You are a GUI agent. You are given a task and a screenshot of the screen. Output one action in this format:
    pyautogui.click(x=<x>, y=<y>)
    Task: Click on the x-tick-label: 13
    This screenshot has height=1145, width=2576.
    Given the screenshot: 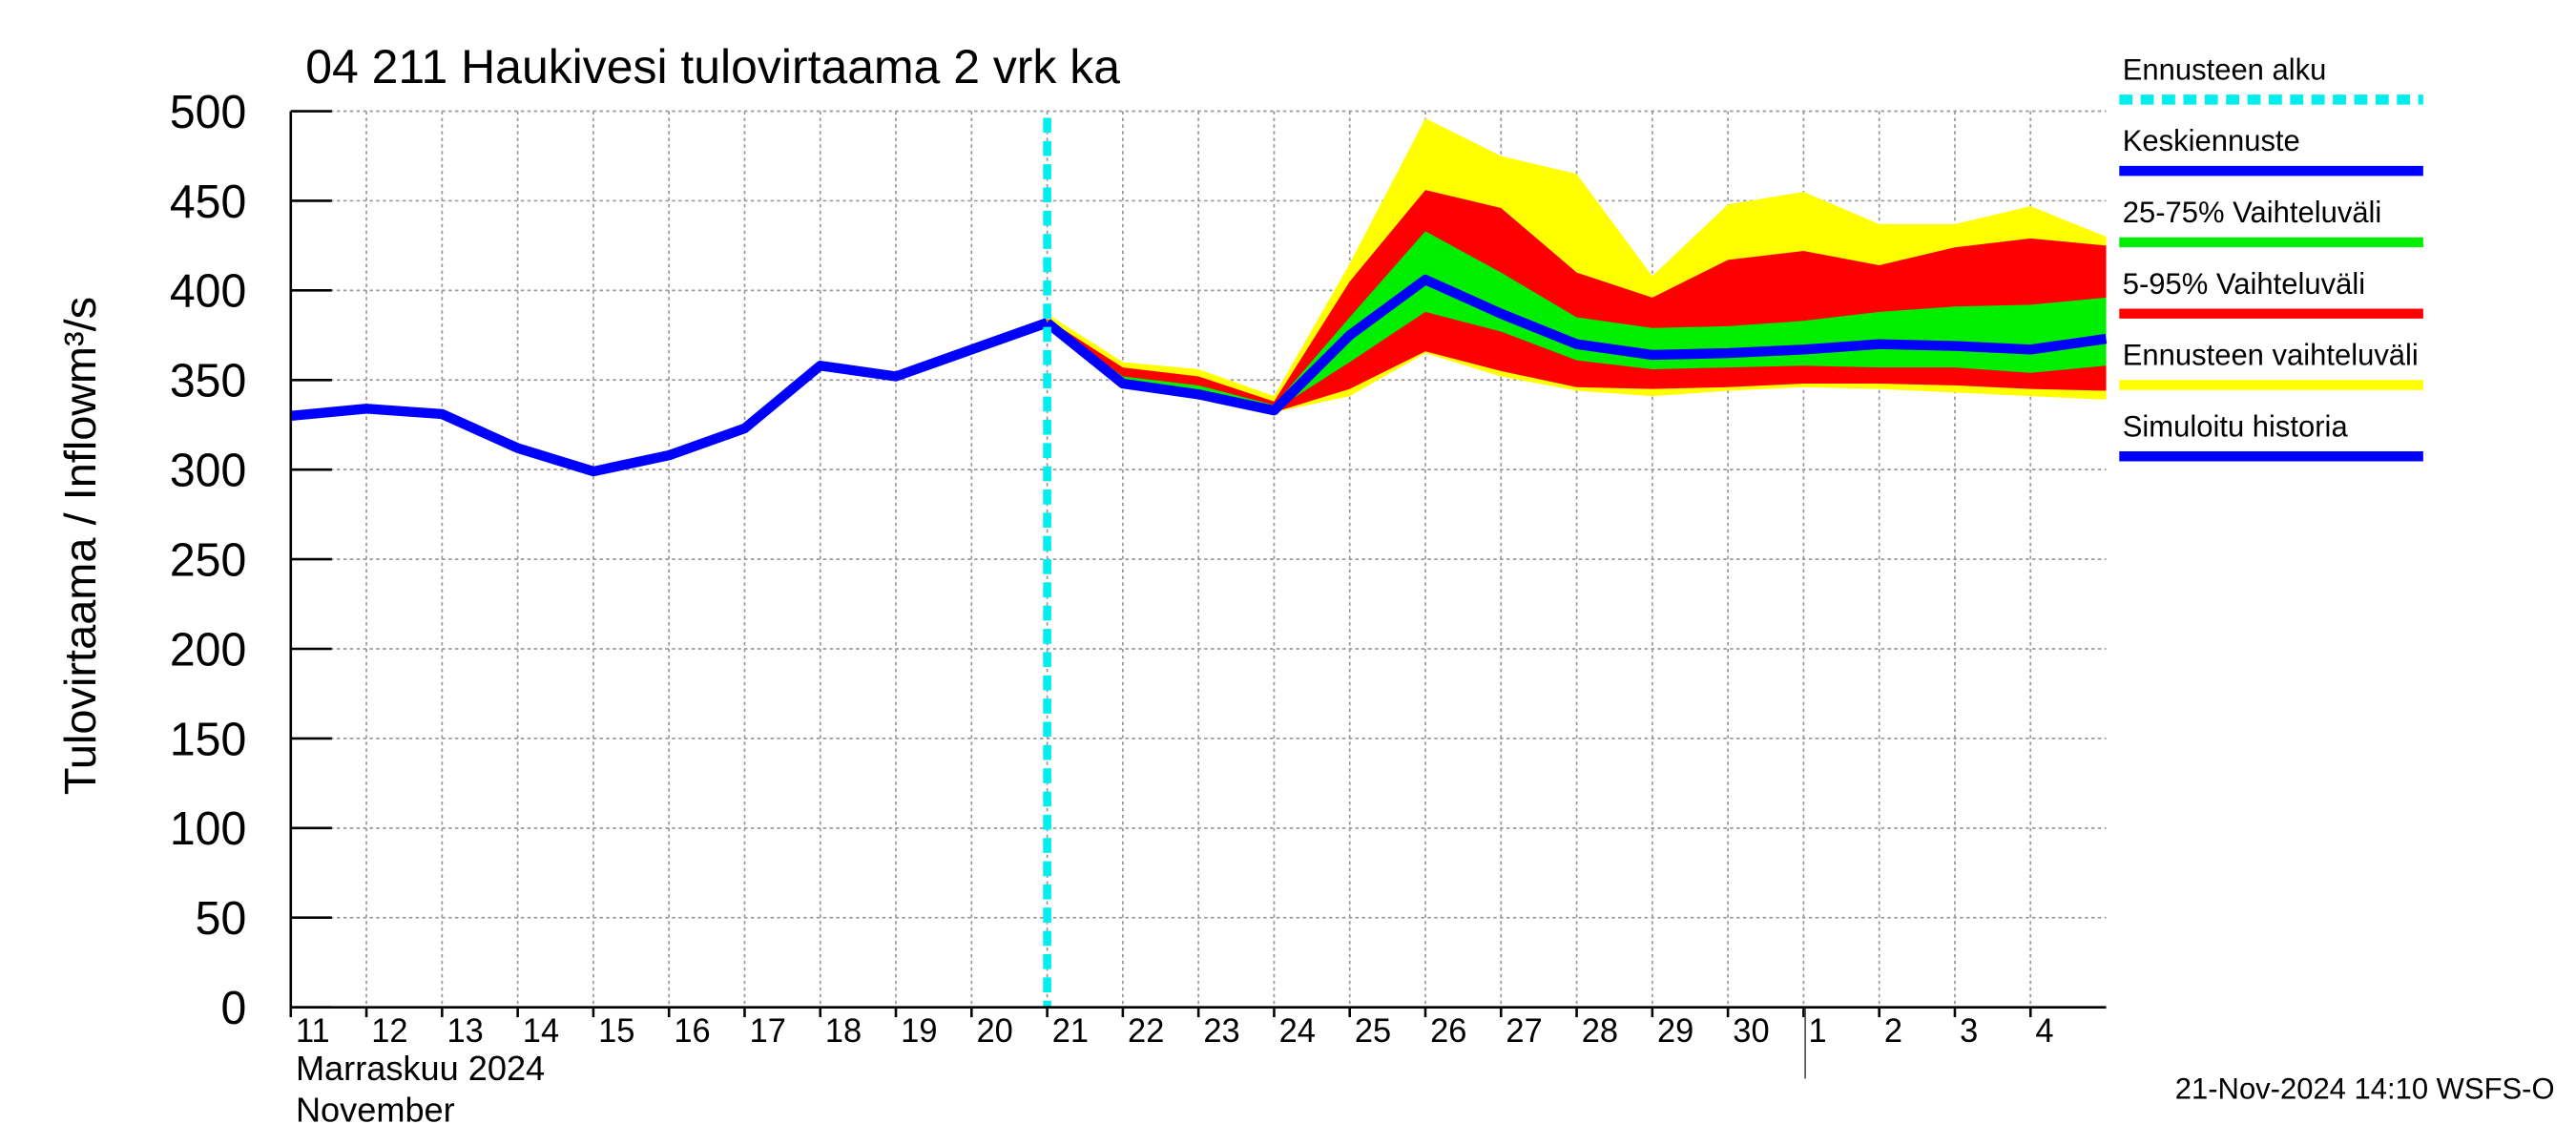 What is the action you would take?
    pyautogui.click(x=465, y=1031)
    